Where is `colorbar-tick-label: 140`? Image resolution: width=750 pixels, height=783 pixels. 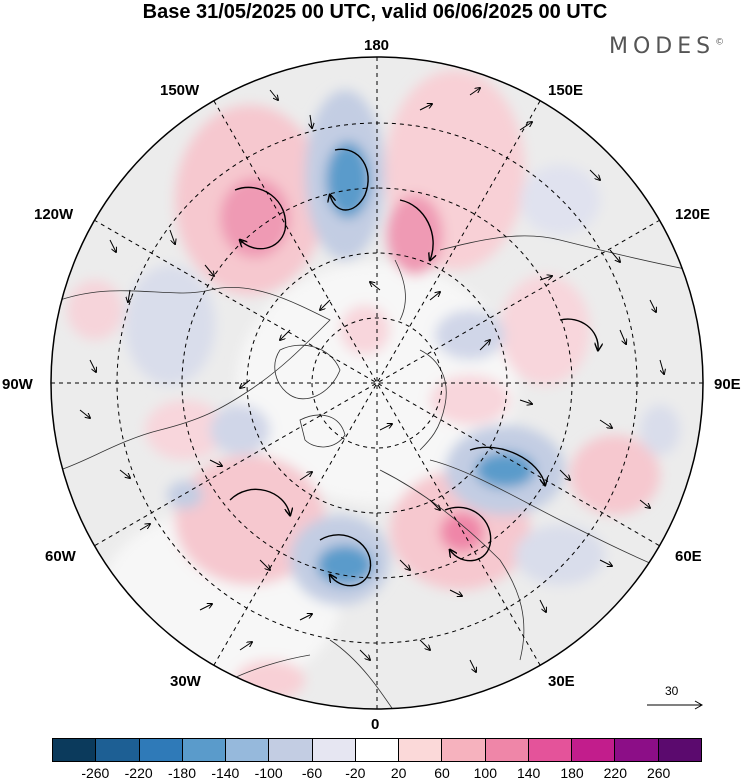
colorbar-tick-label: 140 is located at coordinates (528, 773).